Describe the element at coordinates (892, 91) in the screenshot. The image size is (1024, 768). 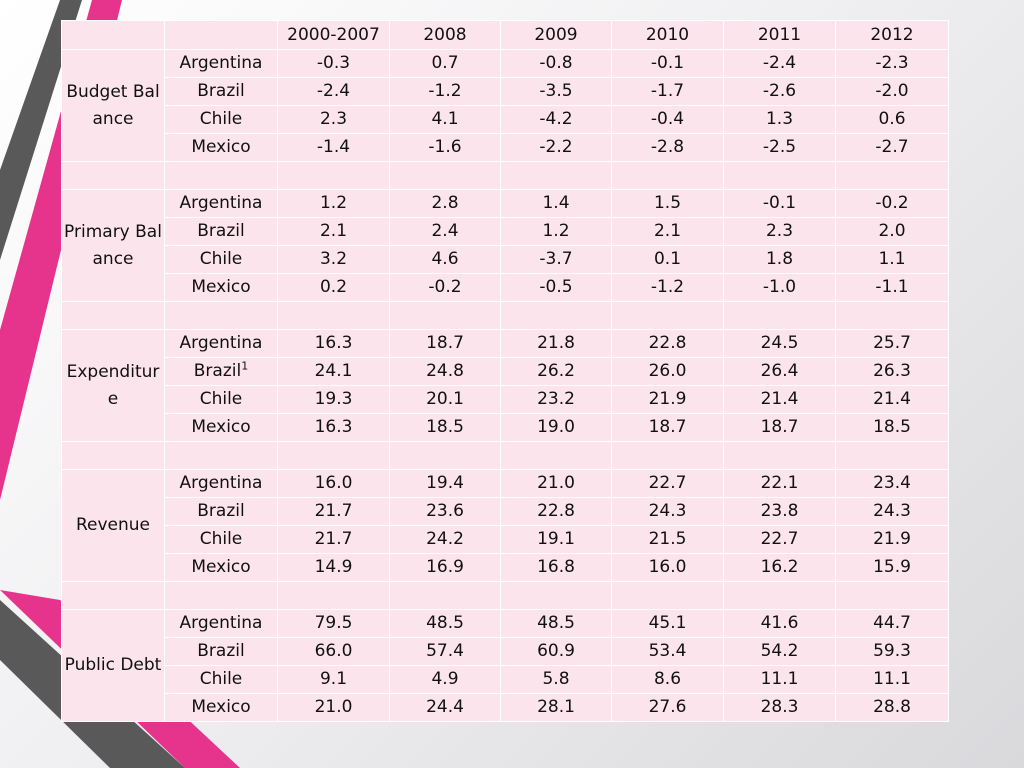
I see `value-cell: -2.0` at that location.